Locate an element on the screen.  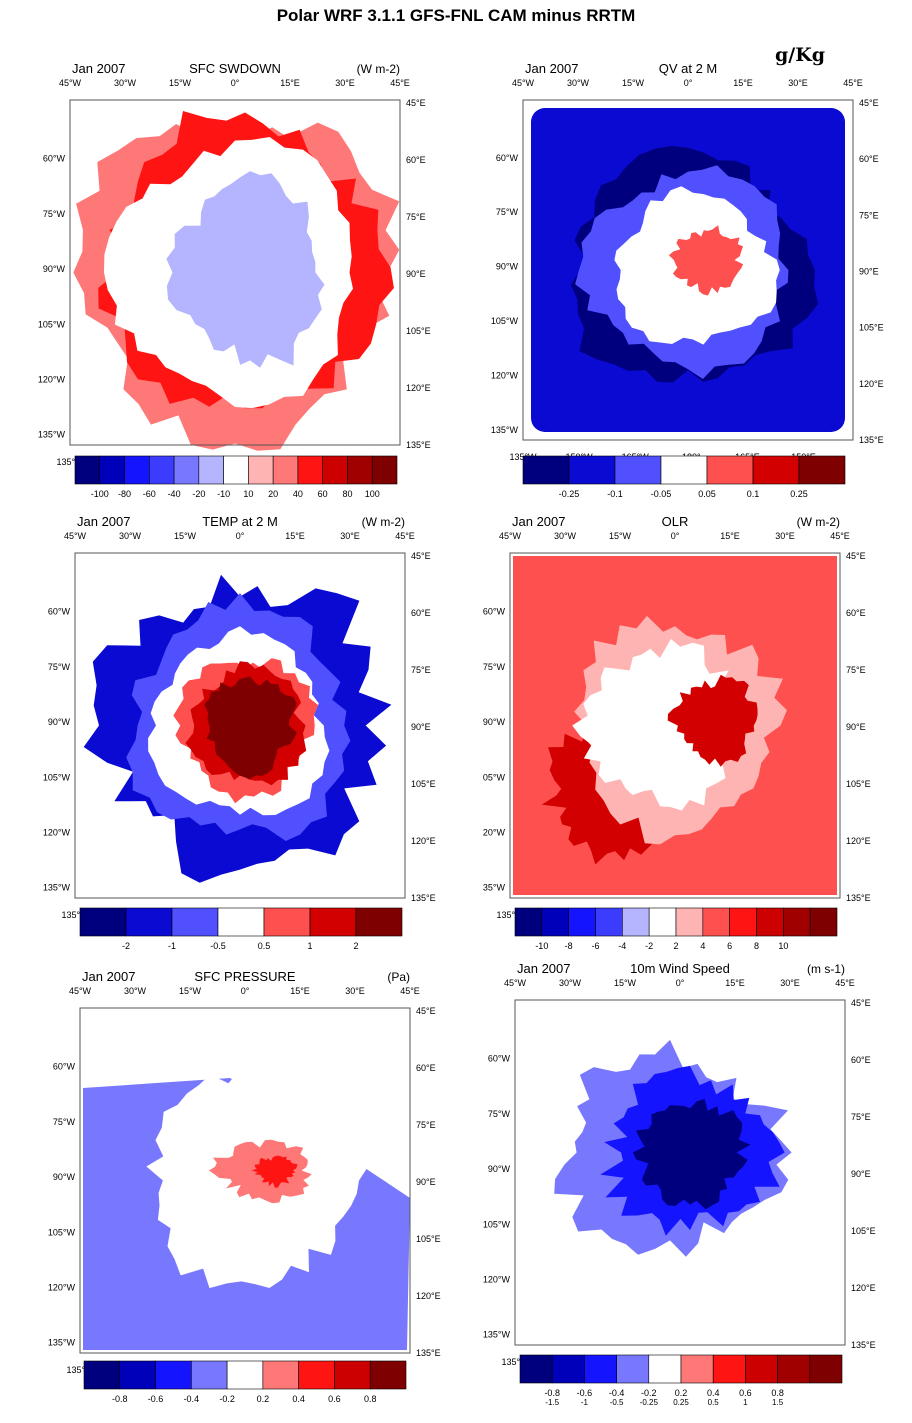
colorbar-label: 0.25 is located at coordinates (799, 494).